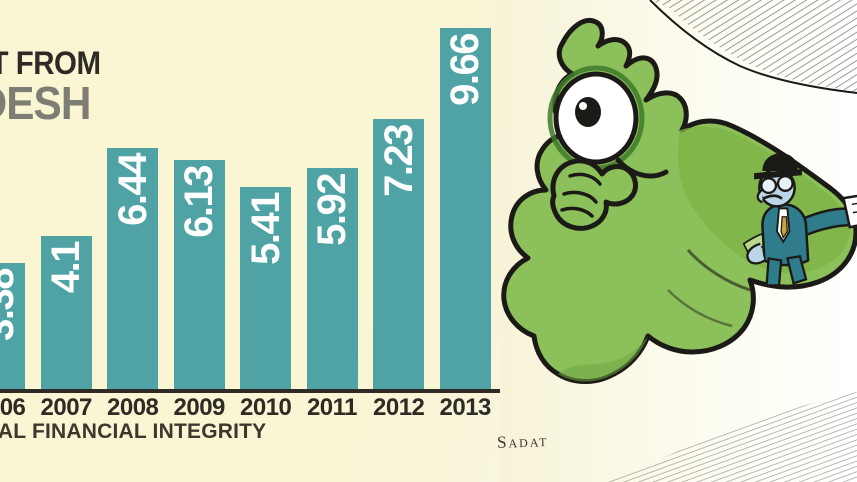 This screenshot has width=857, height=482. I want to click on bar-group: 5.92, so click(332, 195).